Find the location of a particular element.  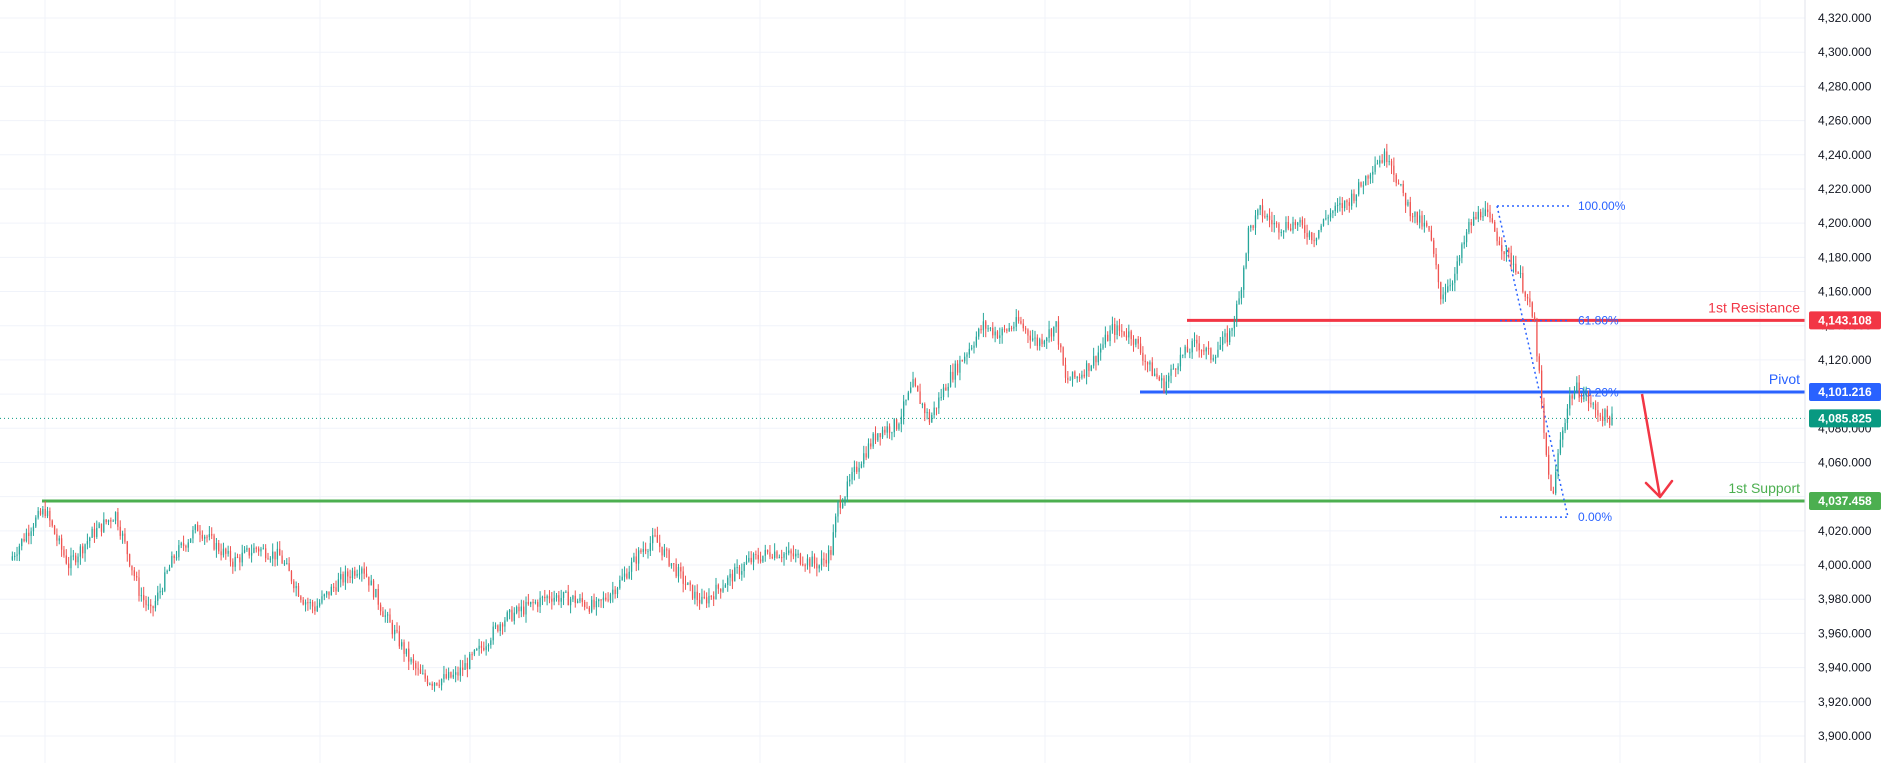

fibonacci-retracement: 100.00%61.80%38.20%0.00% is located at coordinates (1561, 361).